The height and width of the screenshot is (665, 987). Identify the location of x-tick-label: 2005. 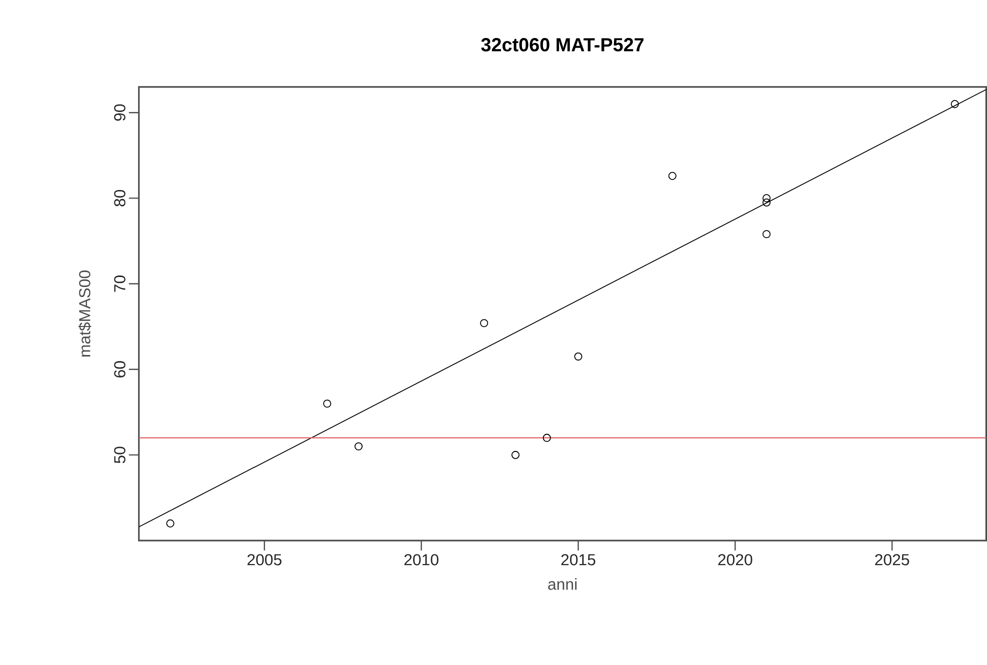
(265, 560).